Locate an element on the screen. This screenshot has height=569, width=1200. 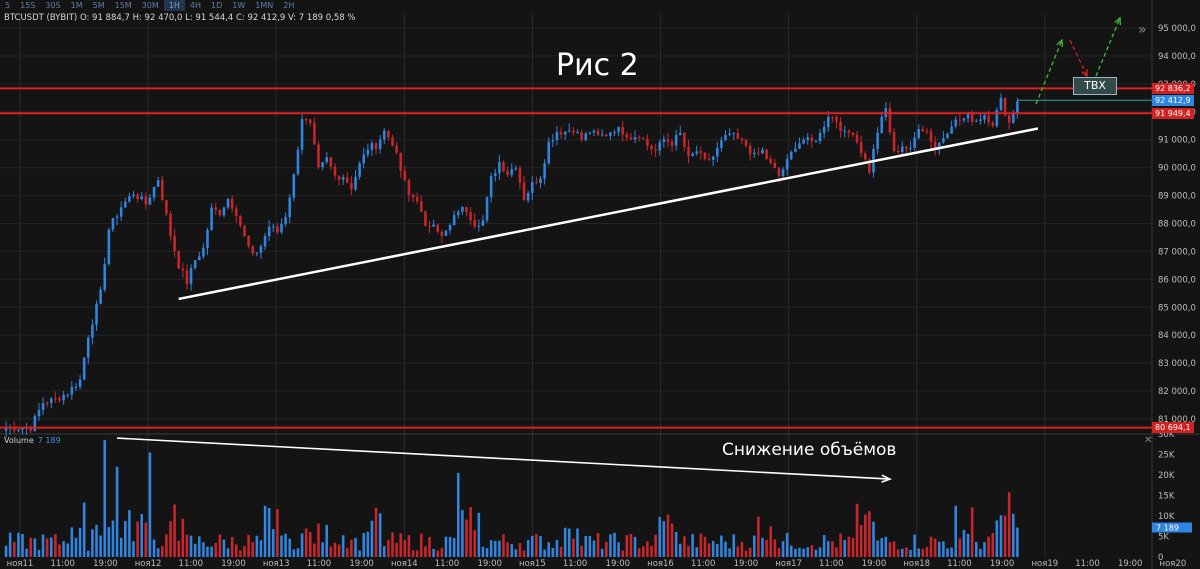
timeframe-15m: 15M is located at coordinates (123, 5).